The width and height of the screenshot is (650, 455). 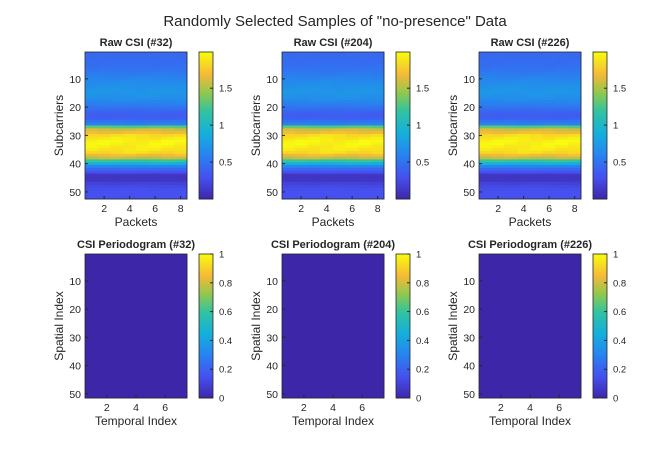 I want to click on x-tick-label: 8, so click(x=575, y=209).